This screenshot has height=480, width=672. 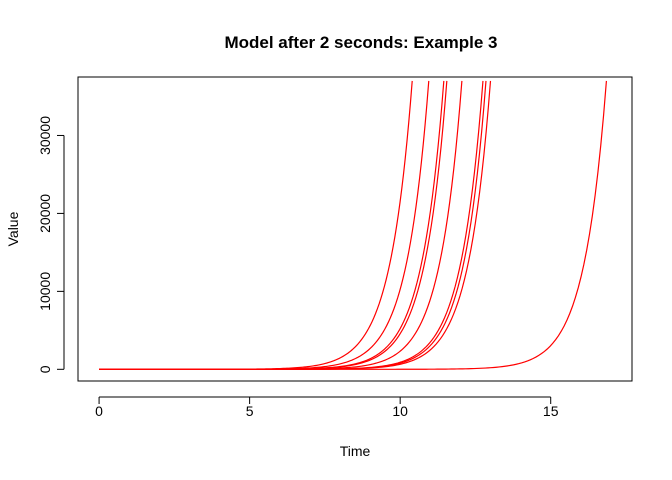 I want to click on y-axis: 0 10000 20000 30000, so click(x=51, y=244).